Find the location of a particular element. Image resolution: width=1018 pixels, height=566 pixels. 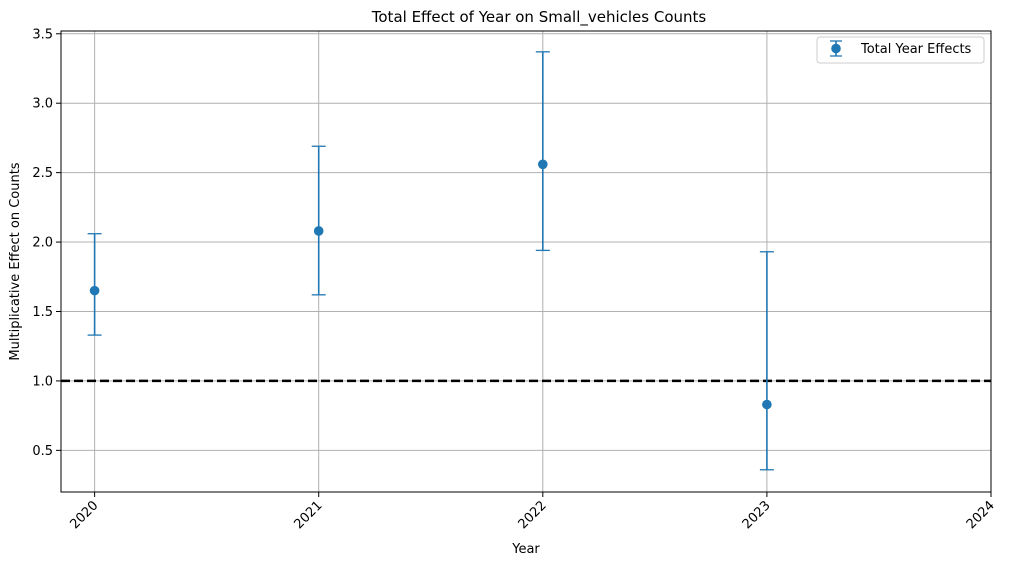

y-tick-label: 0.5 is located at coordinates (42, 451).